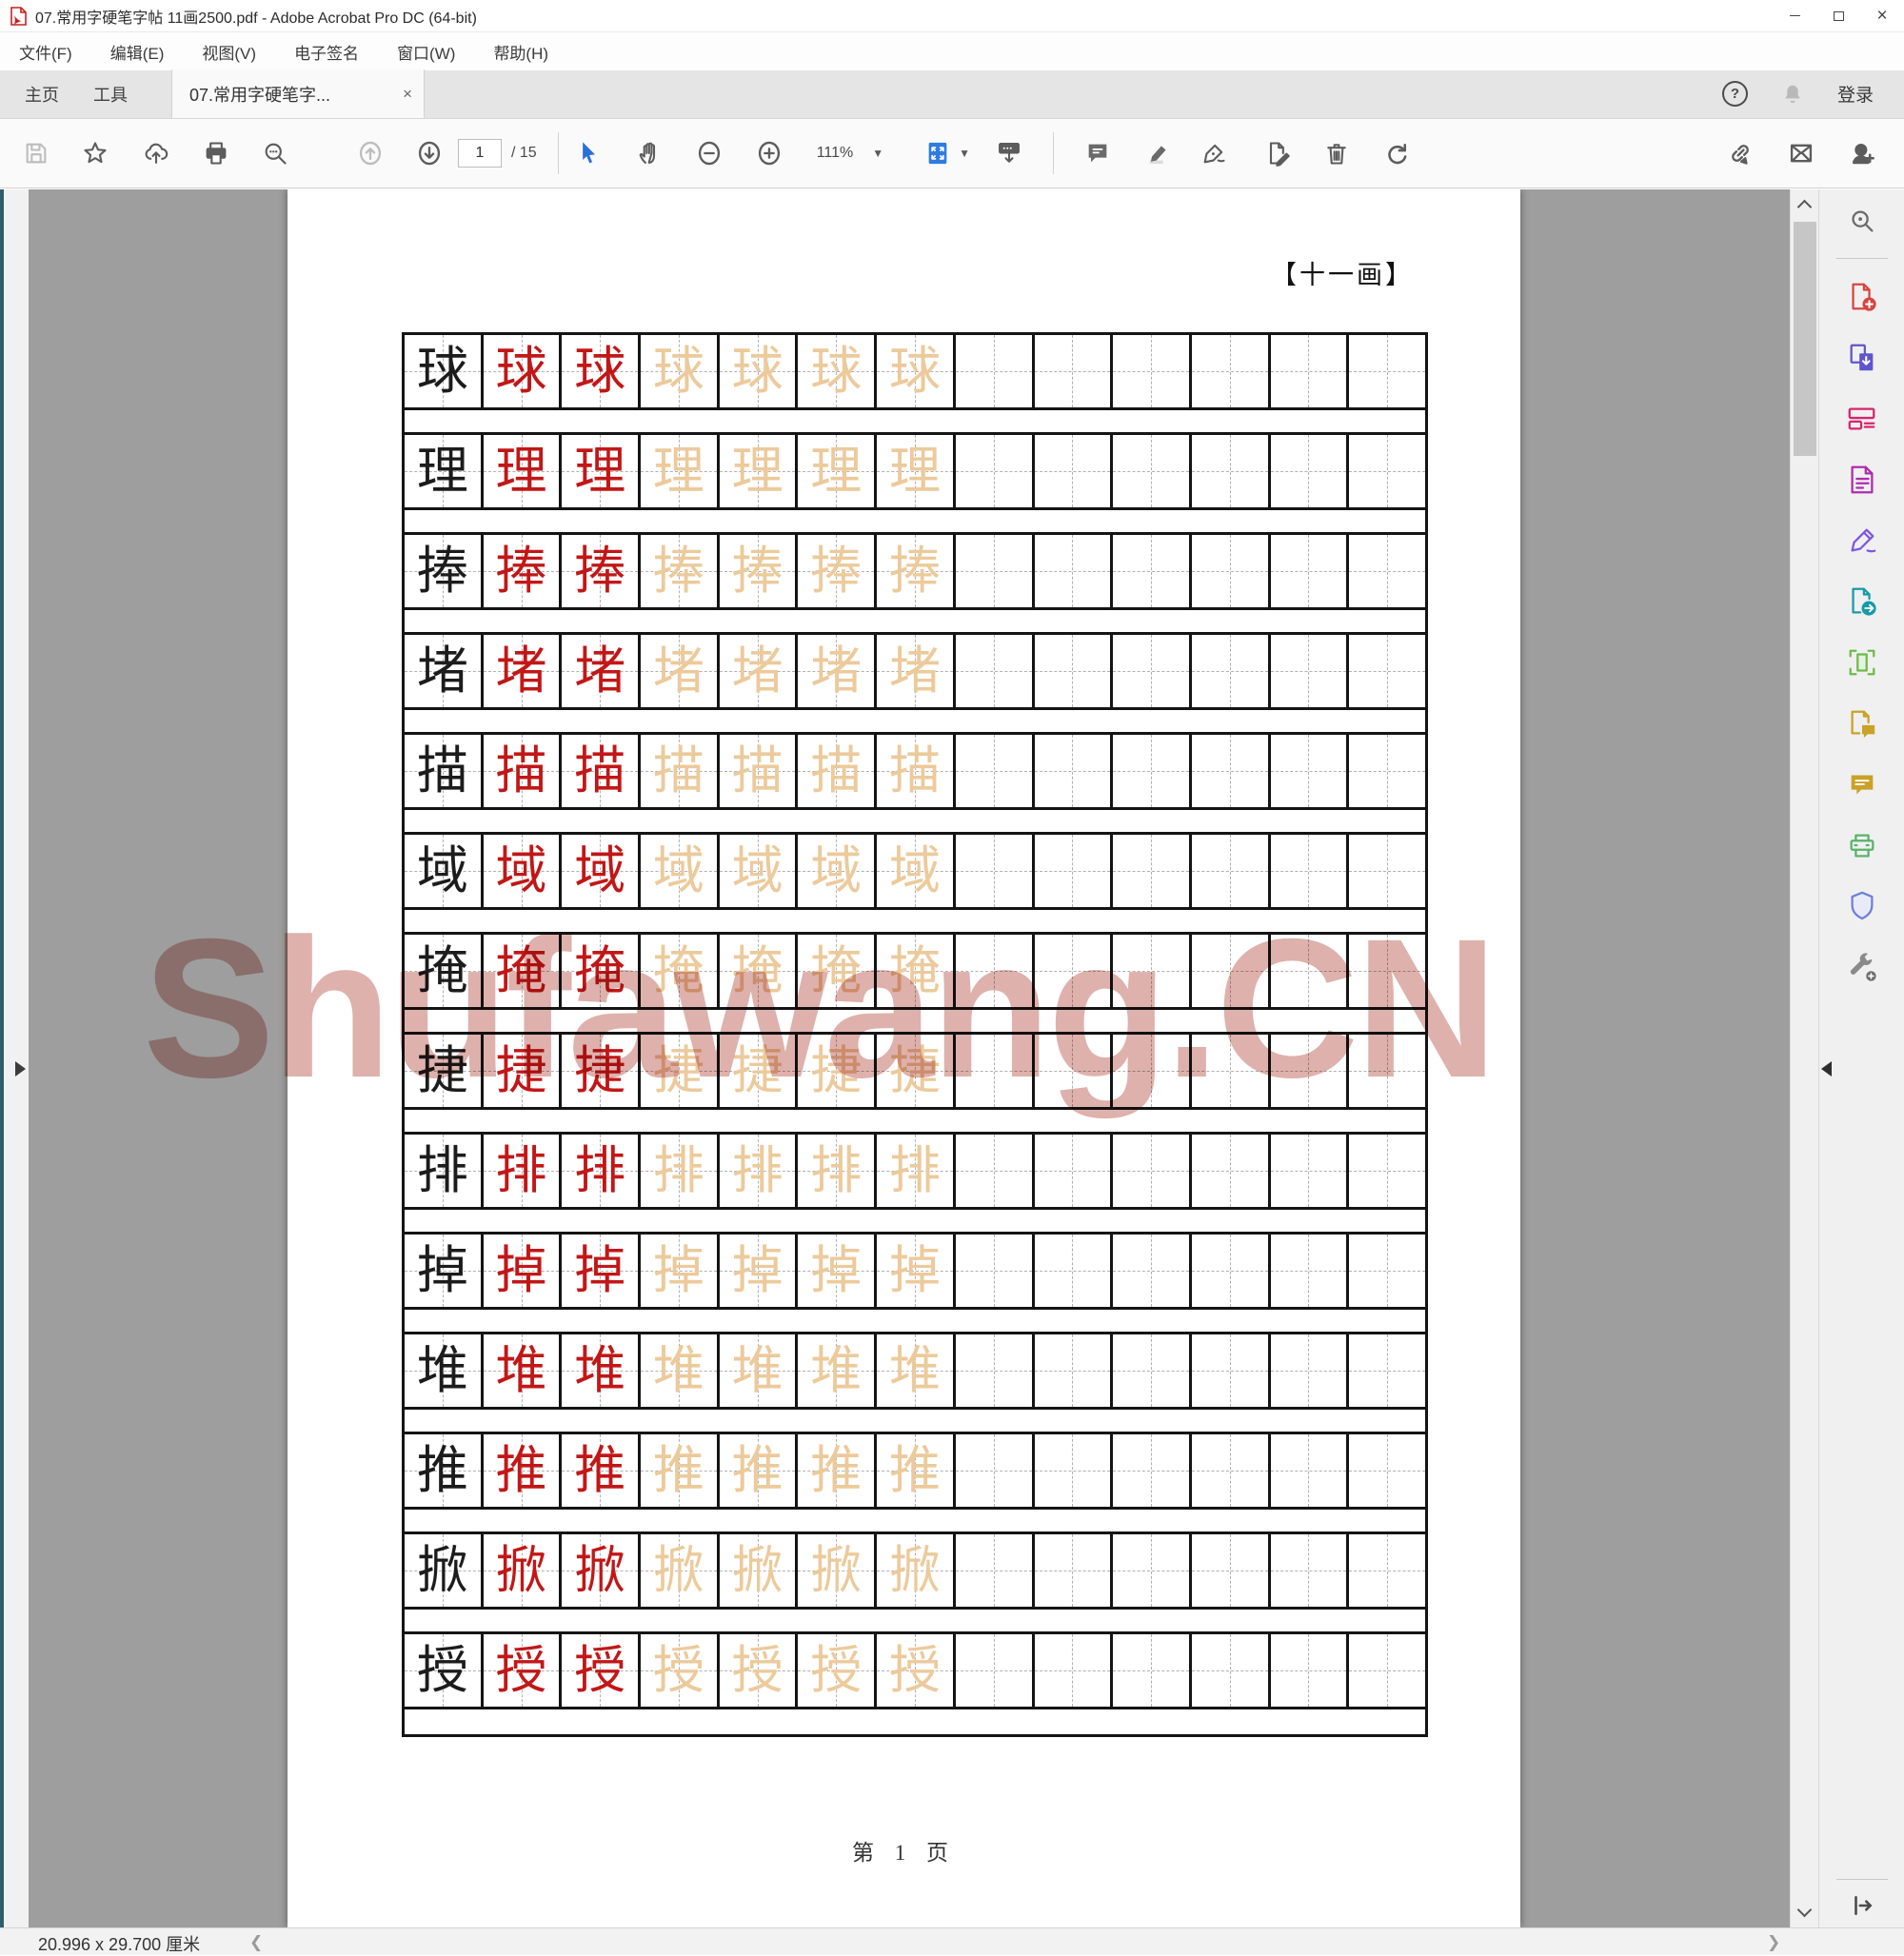  Describe the element at coordinates (965, 154) in the screenshot. I see `fit-dropdown-caret-icon: ▼` at that location.